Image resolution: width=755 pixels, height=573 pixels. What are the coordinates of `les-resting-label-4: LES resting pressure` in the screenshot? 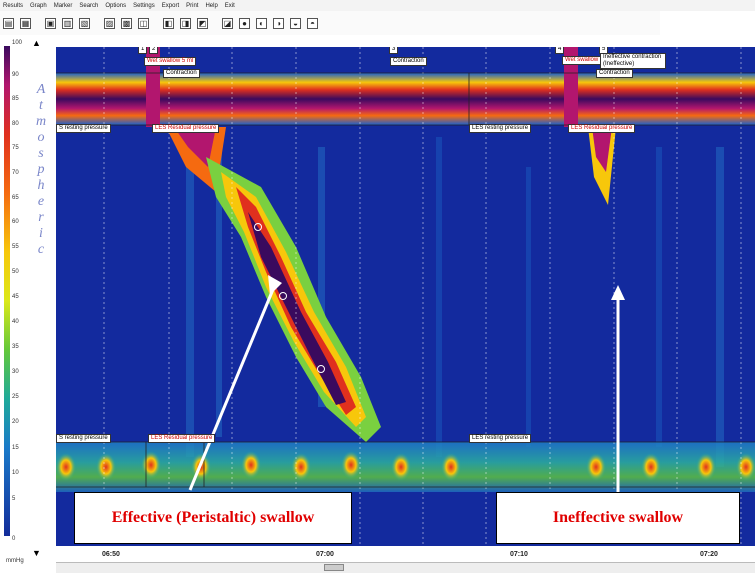 It's located at (500, 438).